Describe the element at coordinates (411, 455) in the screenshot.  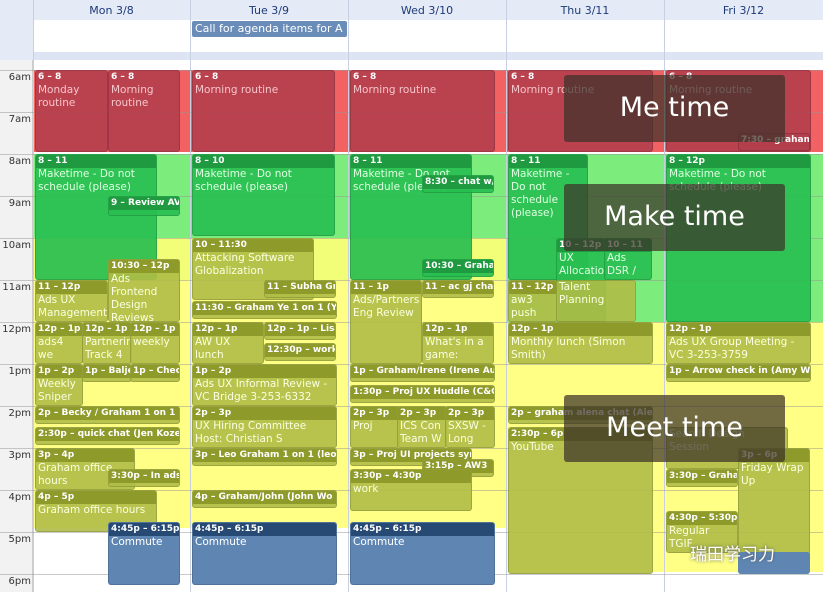
I see `event-time: 3p – Proj UI projects syn` at that location.